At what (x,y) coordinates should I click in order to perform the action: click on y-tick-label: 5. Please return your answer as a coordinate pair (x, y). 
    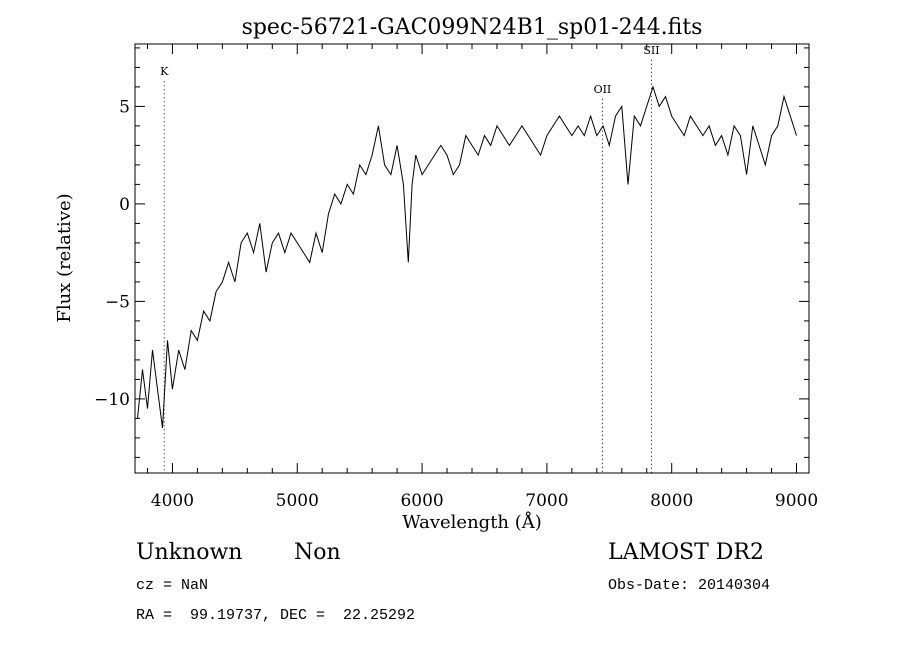
    Looking at the image, I should click on (124, 107).